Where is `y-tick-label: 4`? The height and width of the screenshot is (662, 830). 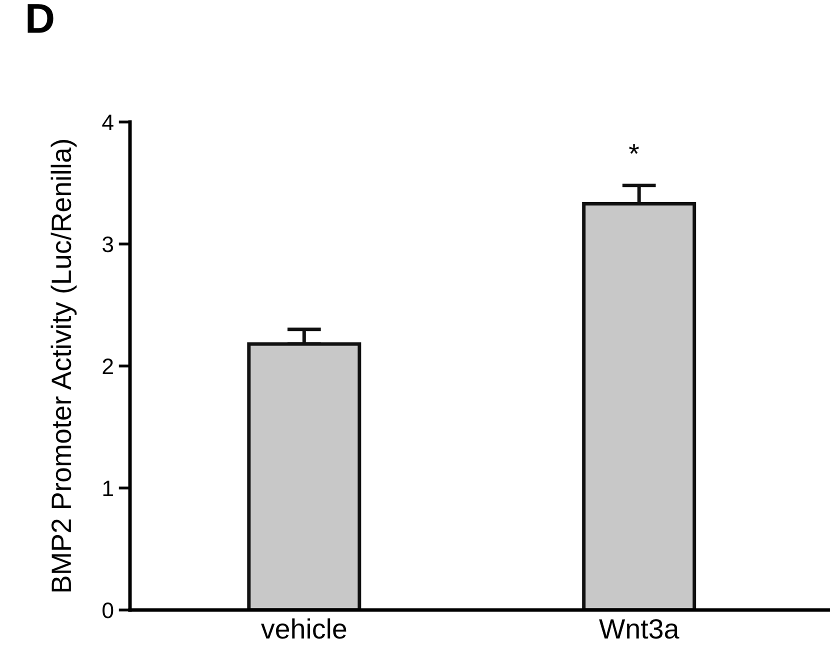 y-tick-label: 4 is located at coordinates (108, 122).